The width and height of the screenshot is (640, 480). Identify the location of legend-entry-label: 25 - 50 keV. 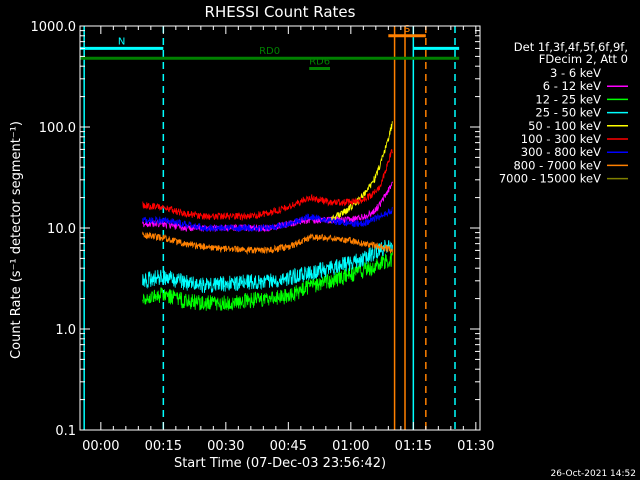
(568, 113).